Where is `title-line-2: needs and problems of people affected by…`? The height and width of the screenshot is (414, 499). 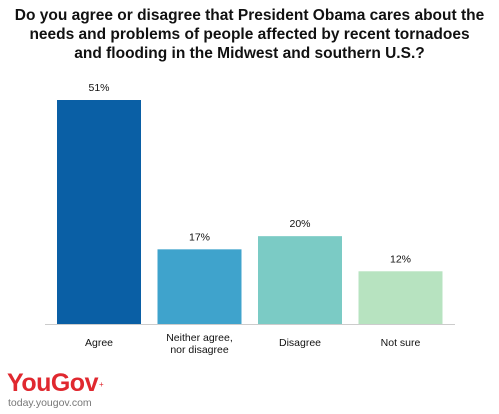 title-line-2: needs and problems of people affected by… is located at coordinates (249, 34).